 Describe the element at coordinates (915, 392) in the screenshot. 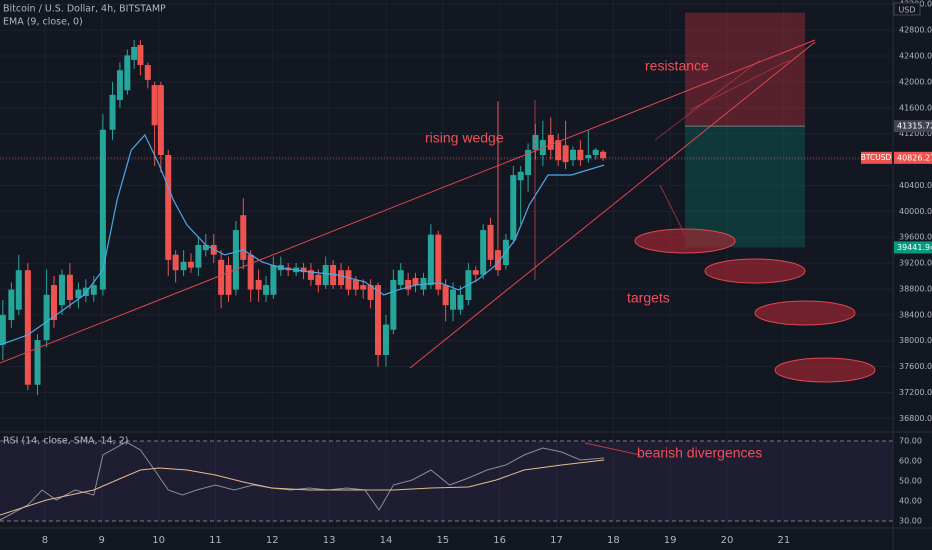

I see `y-tick-label: 37200.00` at that location.